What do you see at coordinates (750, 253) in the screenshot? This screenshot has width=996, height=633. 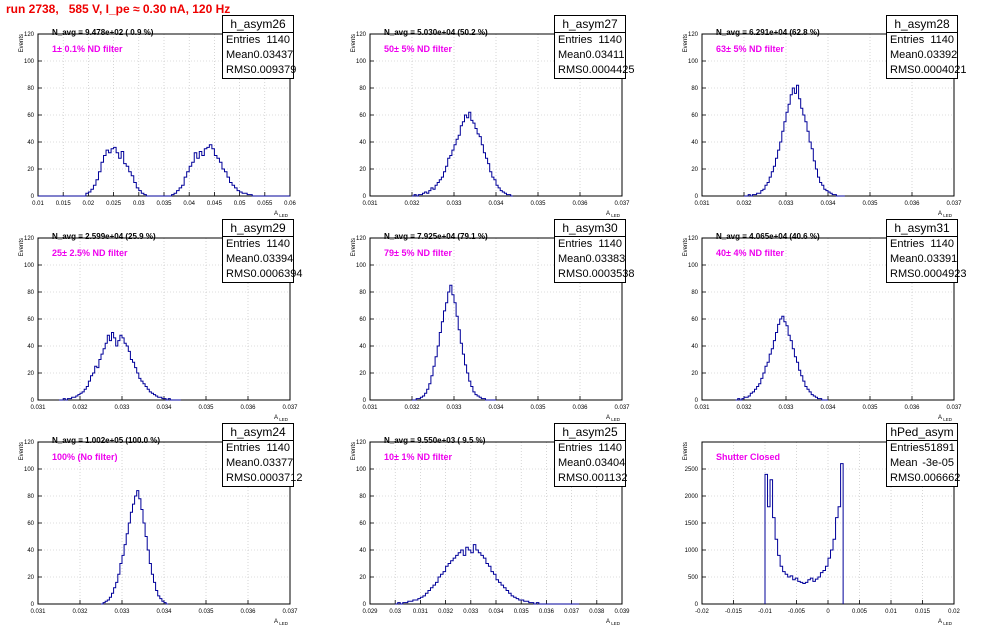 I see `filter-note: 40± 4% ND filter` at bounding box center [750, 253].